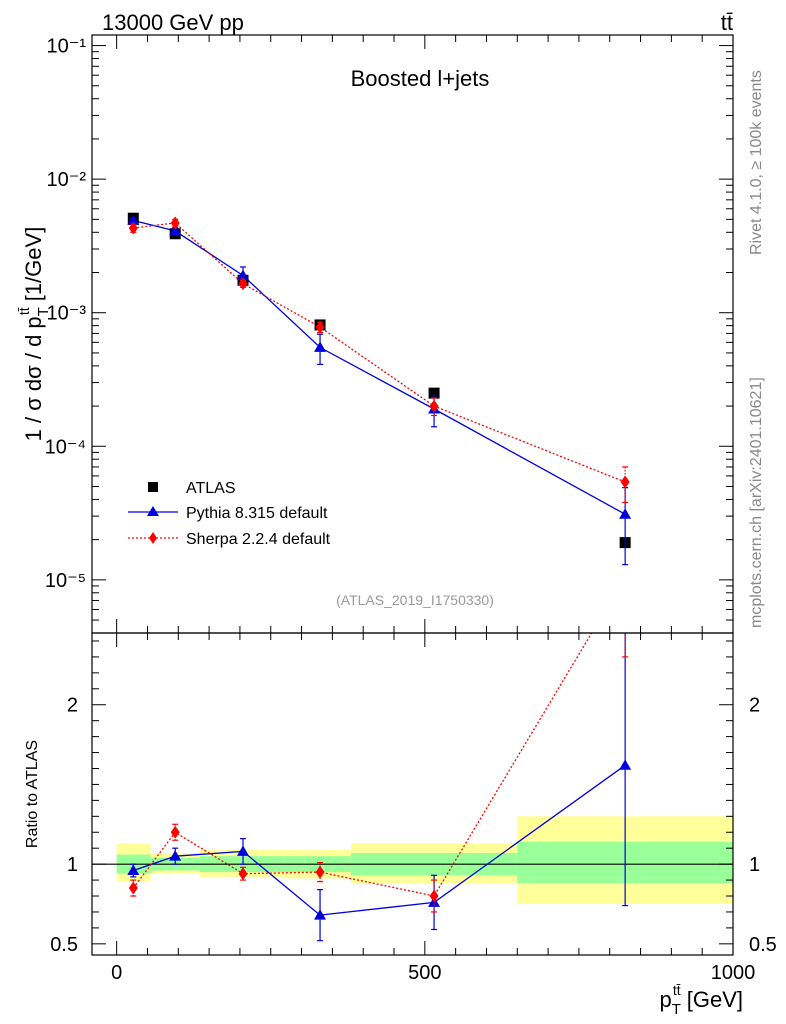 This screenshot has width=786, height=1024. What do you see at coordinates (257, 513) in the screenshot?
I see `legend-pythia-label: Pythia 8.315 default` at bounding box center [257, 513].